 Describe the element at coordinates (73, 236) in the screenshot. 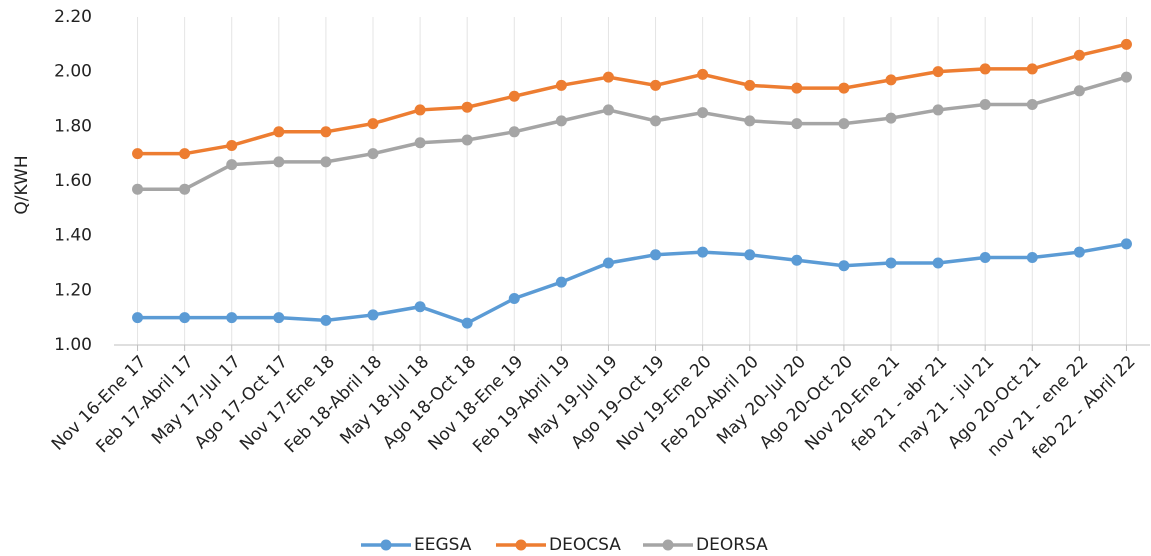

I see `y-tick-label: 1.40` at that location.